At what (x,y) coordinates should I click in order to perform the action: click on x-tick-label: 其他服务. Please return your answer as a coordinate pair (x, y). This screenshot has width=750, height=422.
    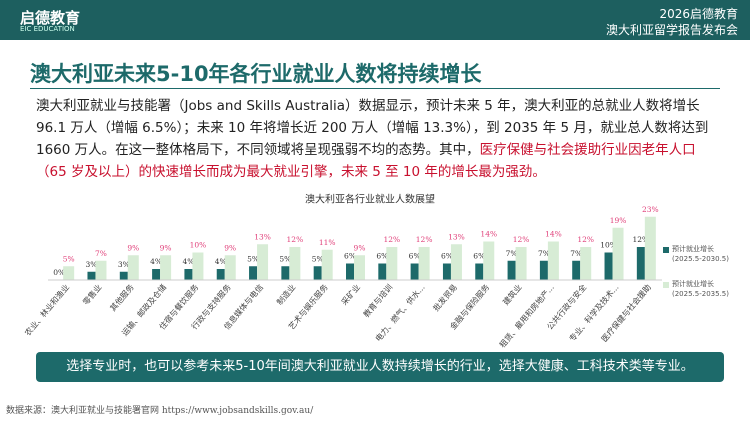
    Looking at the image, I should click on (122, 297).